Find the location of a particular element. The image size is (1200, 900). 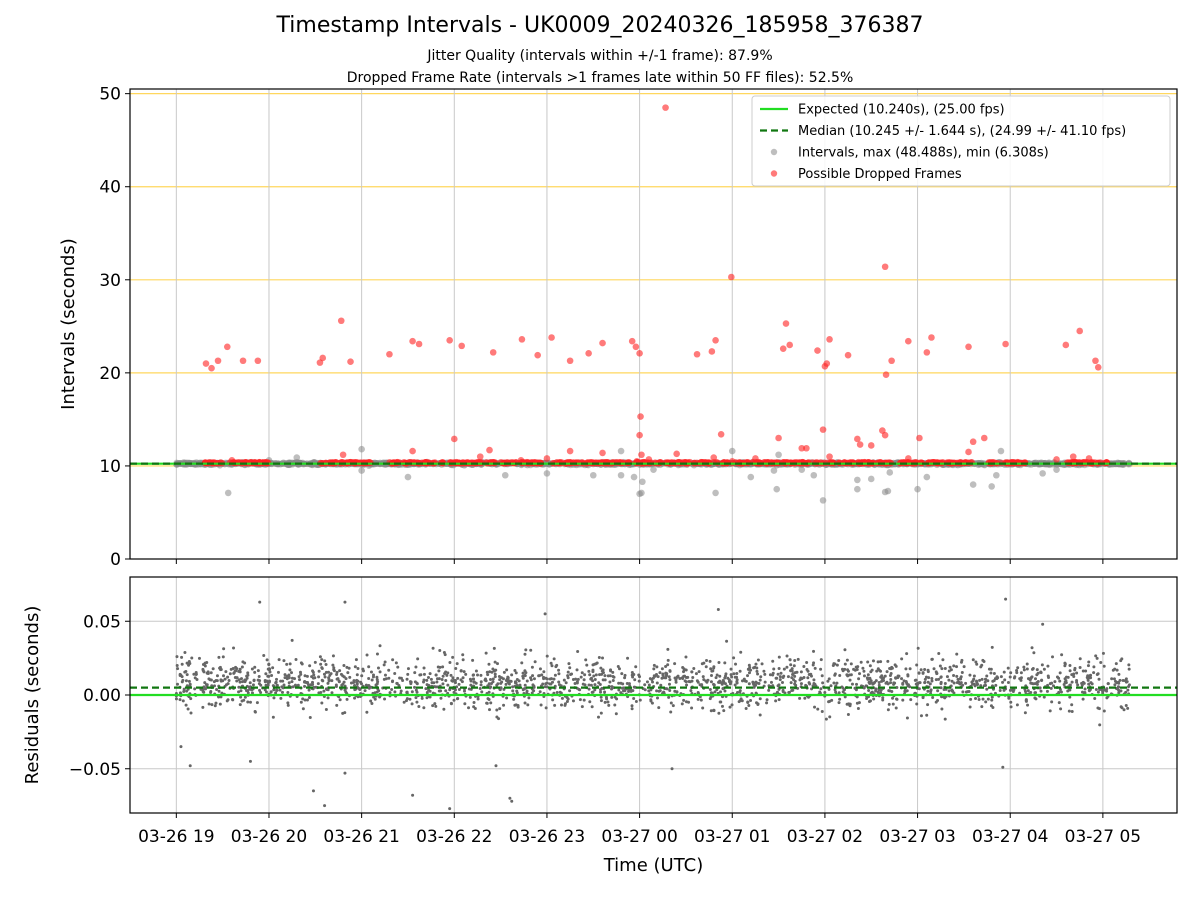

residuals-y-tick-label: −0.05 is located at coordinates (95, 770).